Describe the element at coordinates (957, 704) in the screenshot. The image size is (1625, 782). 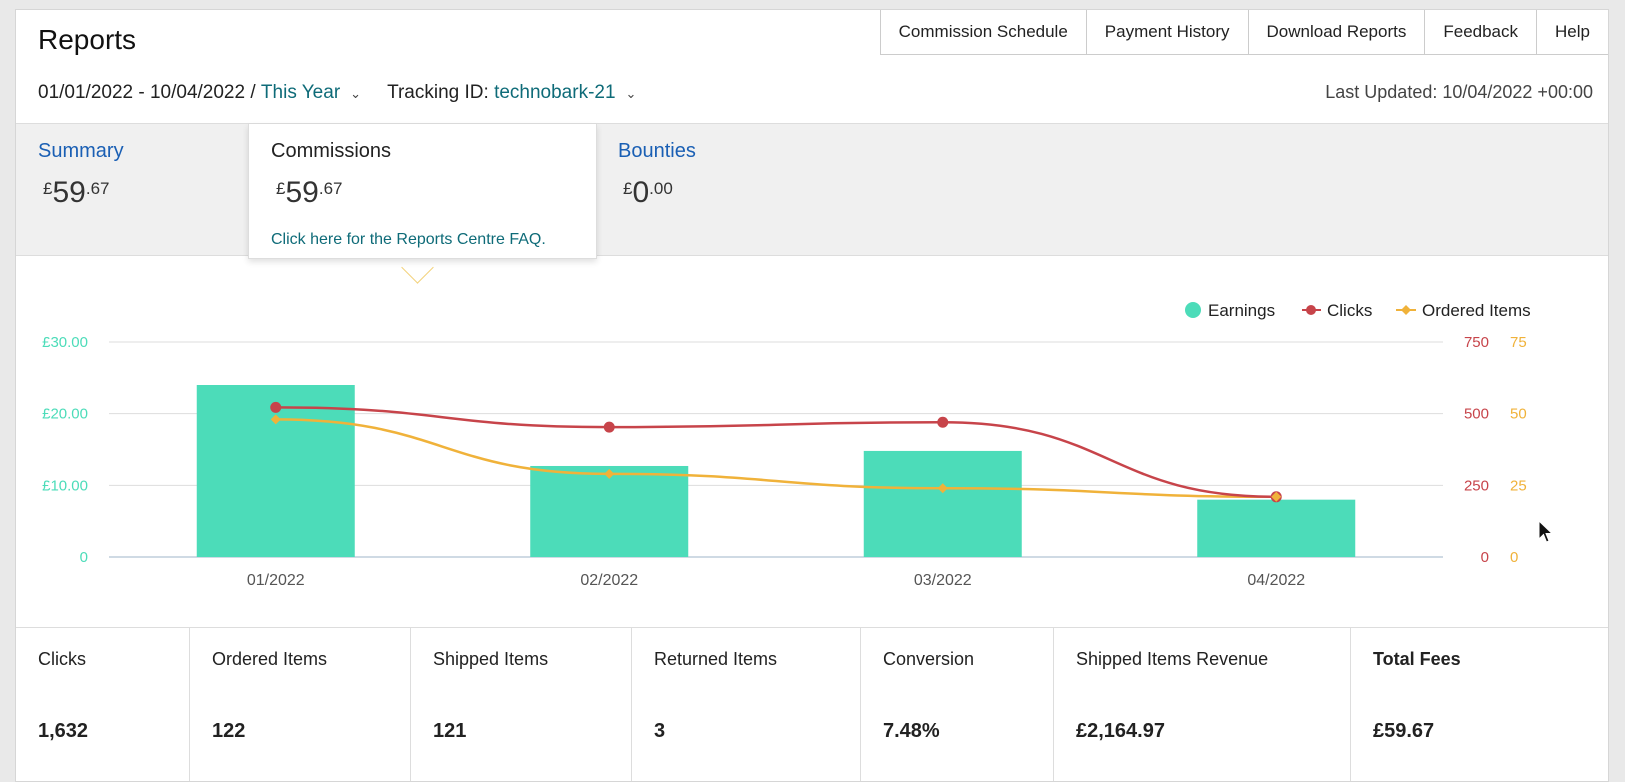
I see `stat-conversion: Conversion 7.48%` at that location.